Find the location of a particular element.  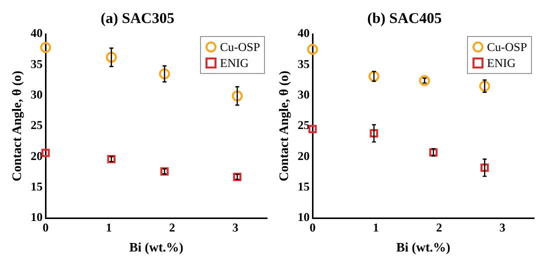

chart-title: (a) SAC305 is located at coordinates (137, 18).